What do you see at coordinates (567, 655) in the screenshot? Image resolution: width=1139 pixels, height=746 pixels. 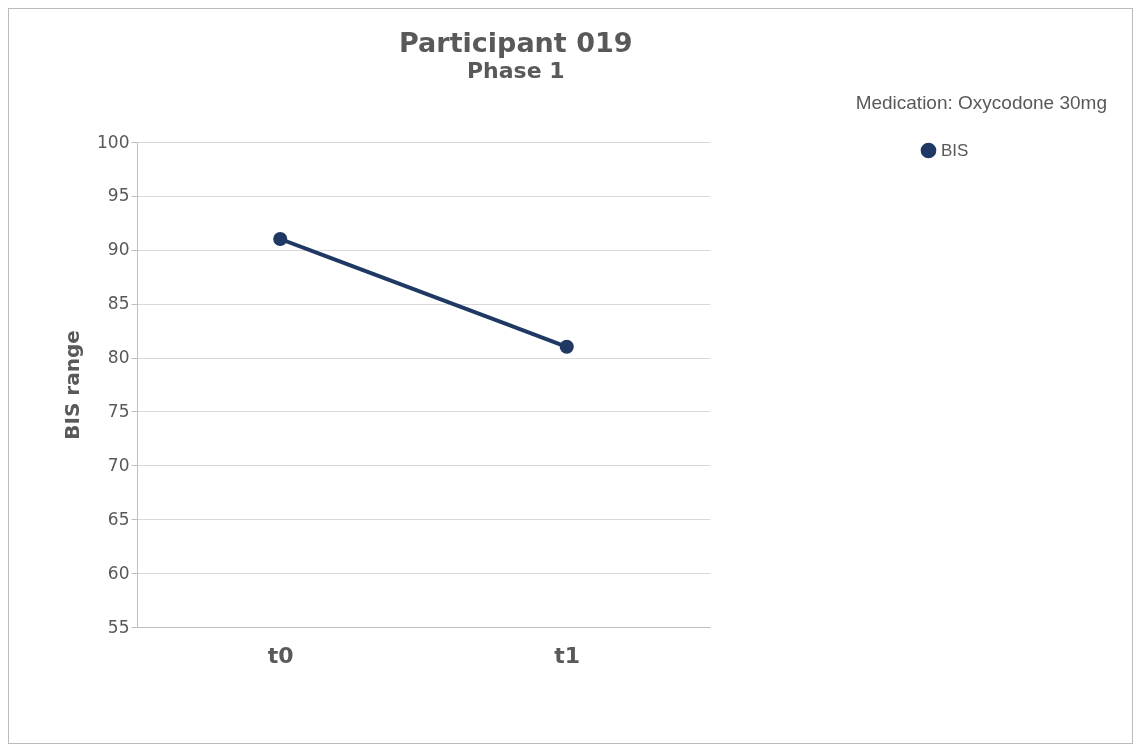 I see `x-tick-label: t1` at bounding box center [567, 655].